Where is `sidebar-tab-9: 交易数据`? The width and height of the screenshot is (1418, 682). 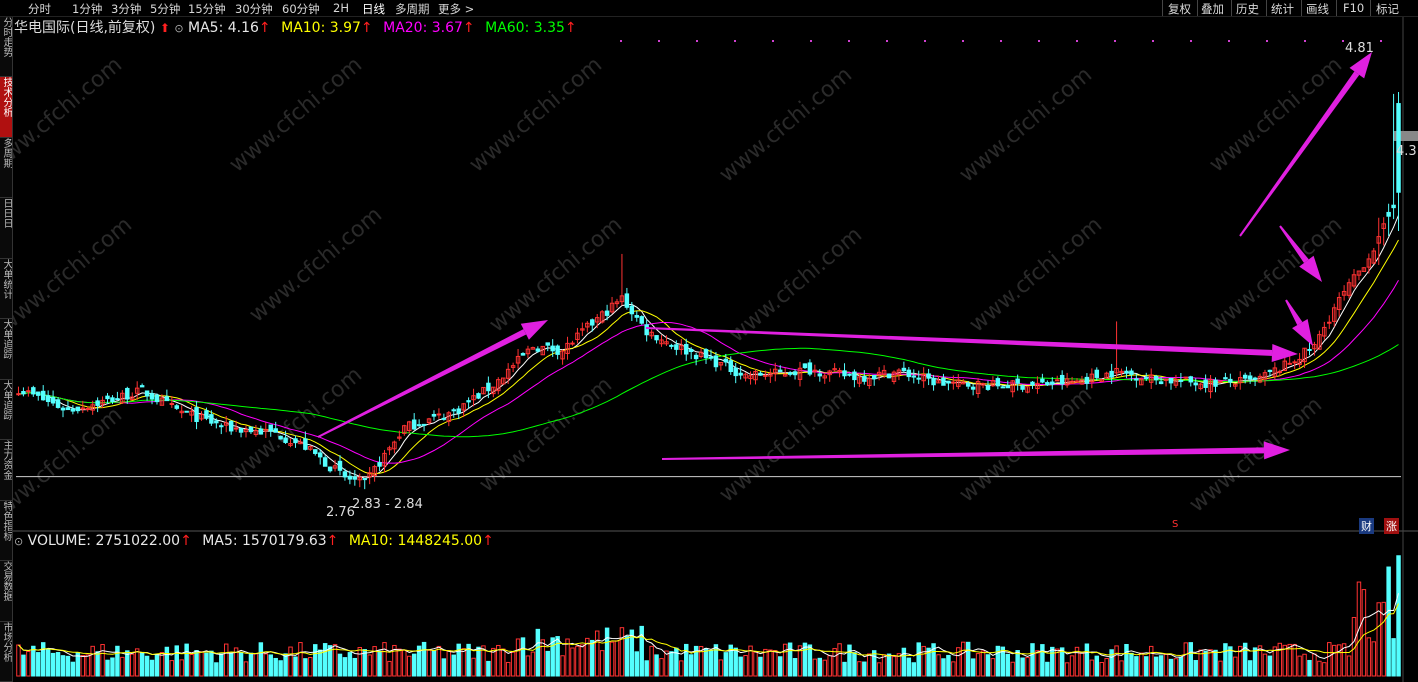
sidebar-tab-9: 交易数据 is located at coordinates (6, 591).